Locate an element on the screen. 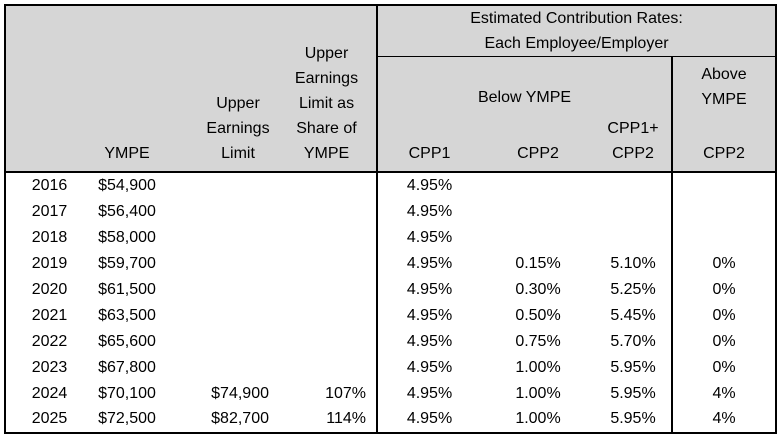 The width and height of the screenshot is (777, 438). share-of-ympe-cell: 107% is located at coordinates (327, 393).